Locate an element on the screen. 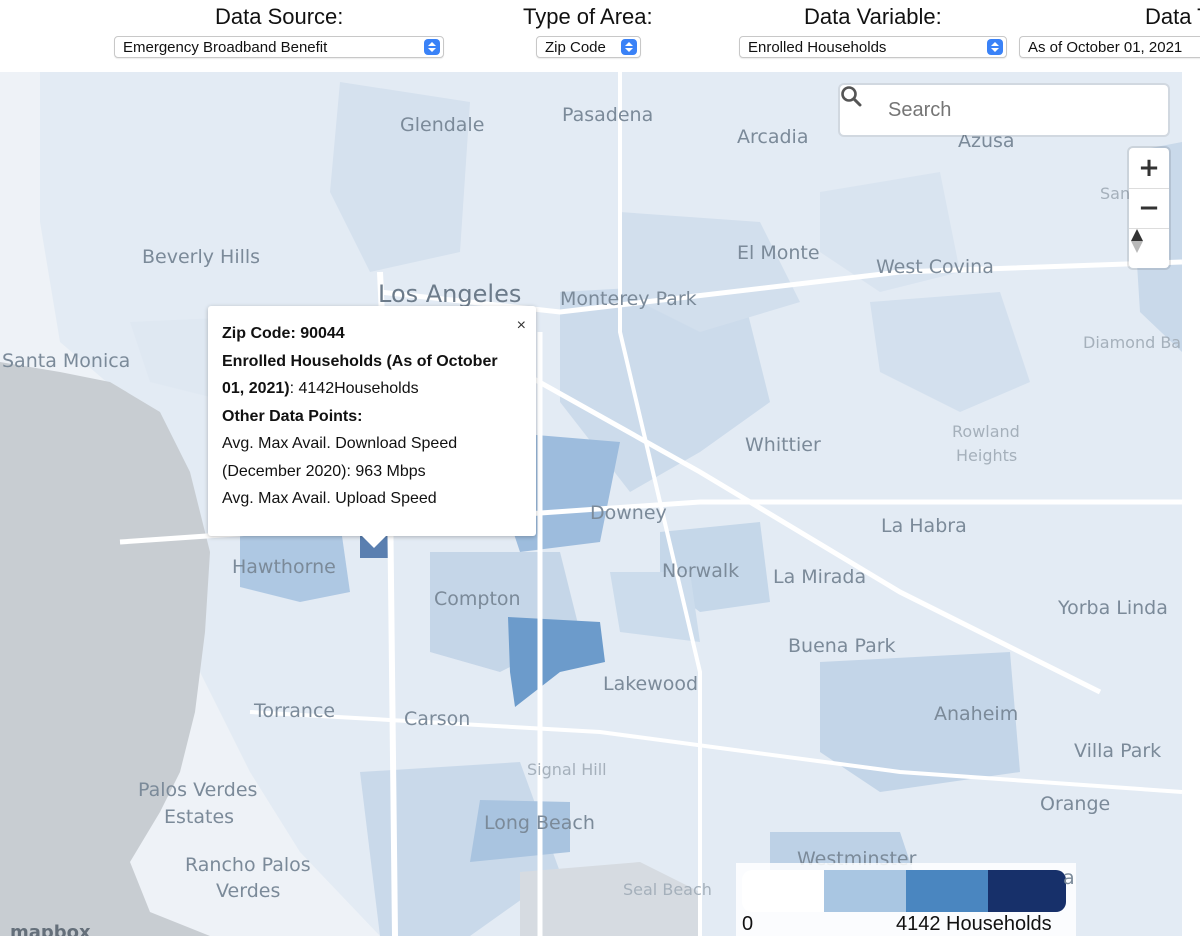 This screenshot has width=1200, height=936. type-of-area-label: Type of Area: is located at coordinates (588, 16).